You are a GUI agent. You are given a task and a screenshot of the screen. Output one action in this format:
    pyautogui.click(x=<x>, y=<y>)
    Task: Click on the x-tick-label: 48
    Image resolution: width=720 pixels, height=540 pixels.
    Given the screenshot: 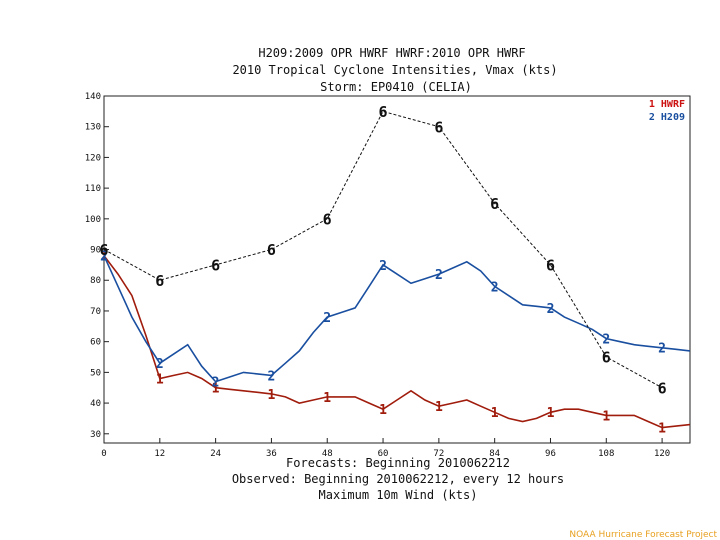 What is the action you would take?
    pyautogui.click(x=327, y=454)
    